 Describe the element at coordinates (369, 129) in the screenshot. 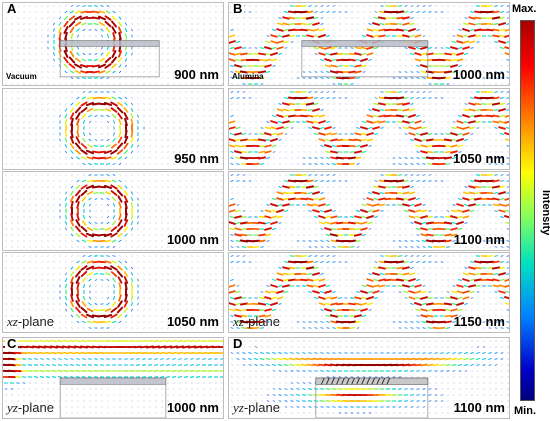

I see `panel-b-row2: 1050 nm` at that location.